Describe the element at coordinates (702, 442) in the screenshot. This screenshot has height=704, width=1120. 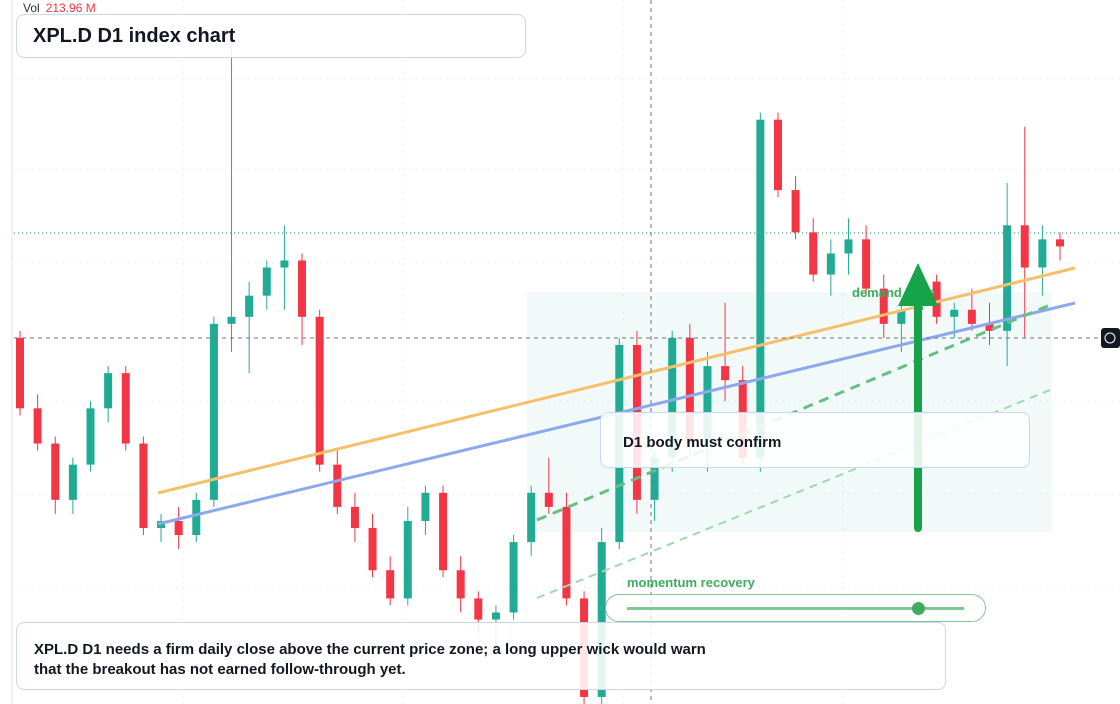
I see `callout-text: D1 body must confirm` at that location.